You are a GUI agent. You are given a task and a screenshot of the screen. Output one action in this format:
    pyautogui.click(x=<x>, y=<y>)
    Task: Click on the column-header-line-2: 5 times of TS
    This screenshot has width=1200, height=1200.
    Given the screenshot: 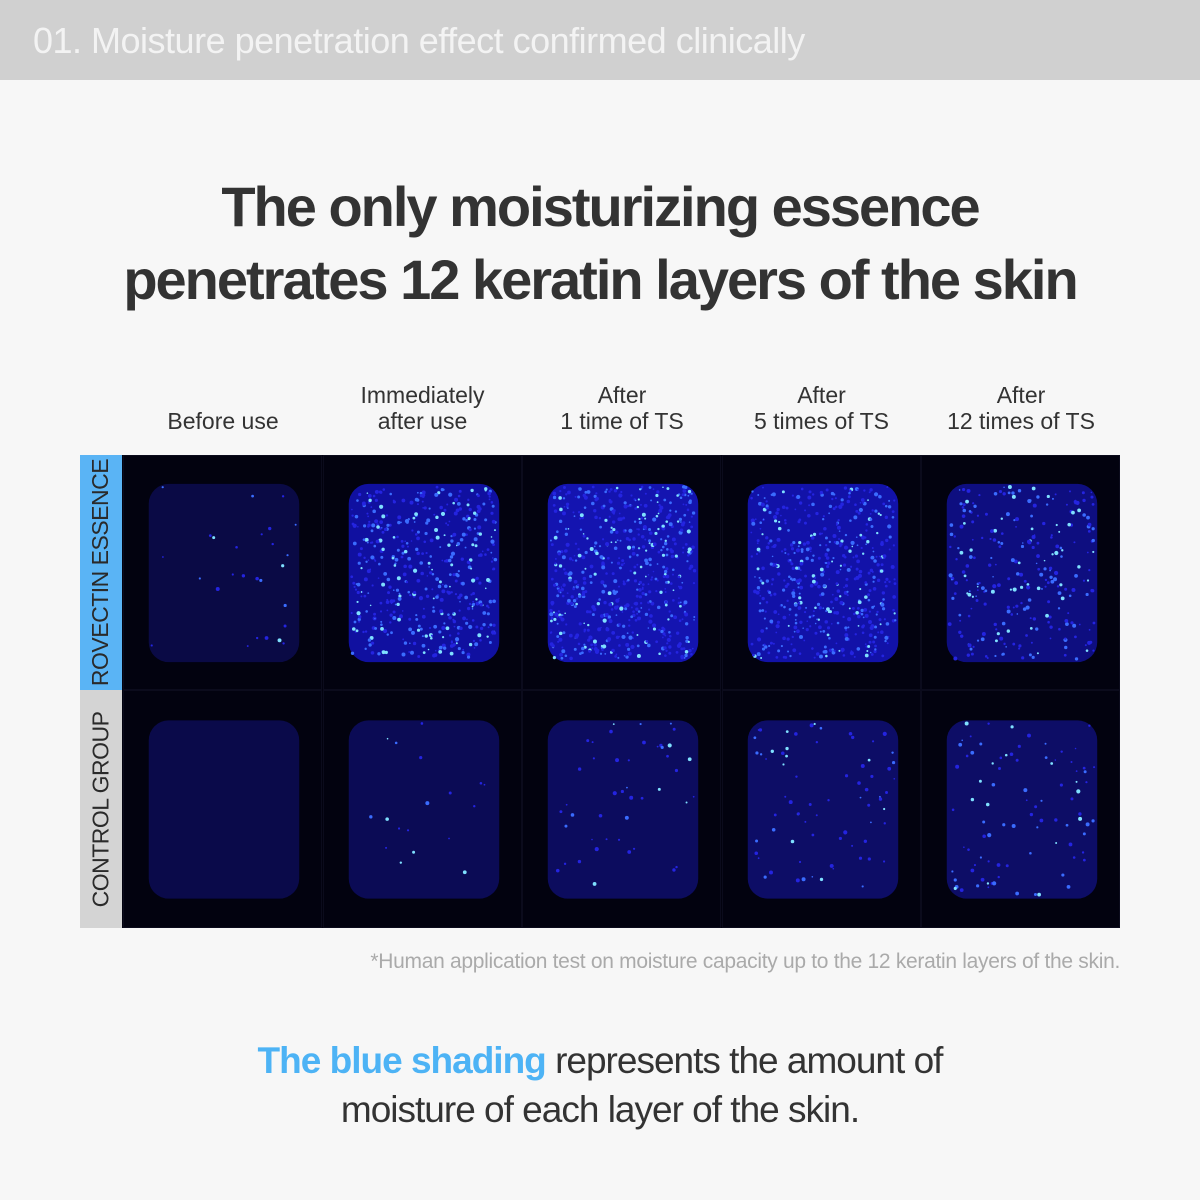 What is the action you would take?
    pyautogui.click(x=821, y=421)
    